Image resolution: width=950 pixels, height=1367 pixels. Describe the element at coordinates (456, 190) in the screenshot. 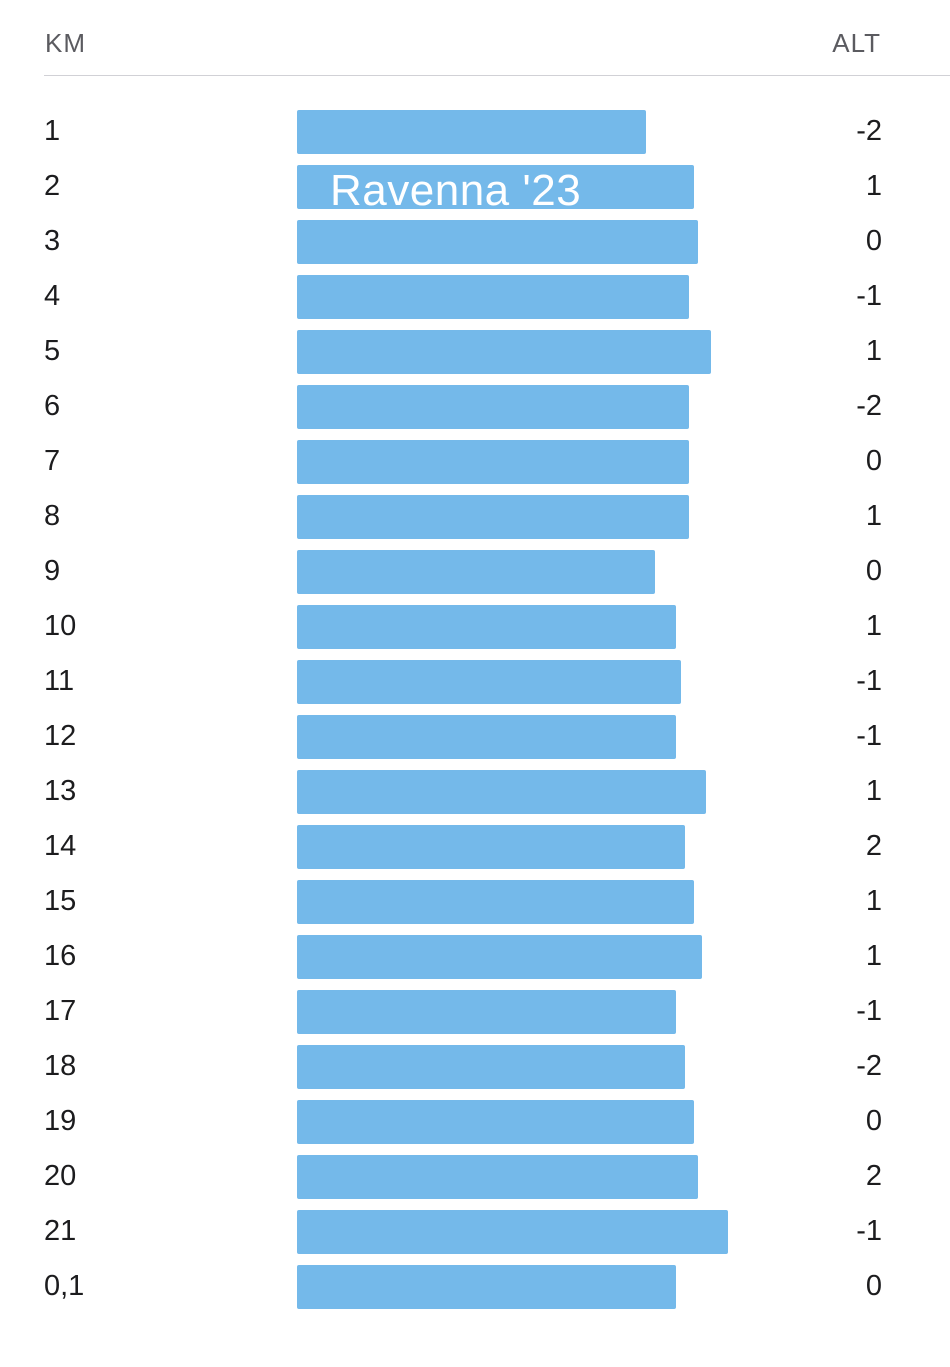

I see `overlay-caption: Ravenna '23` at that location.